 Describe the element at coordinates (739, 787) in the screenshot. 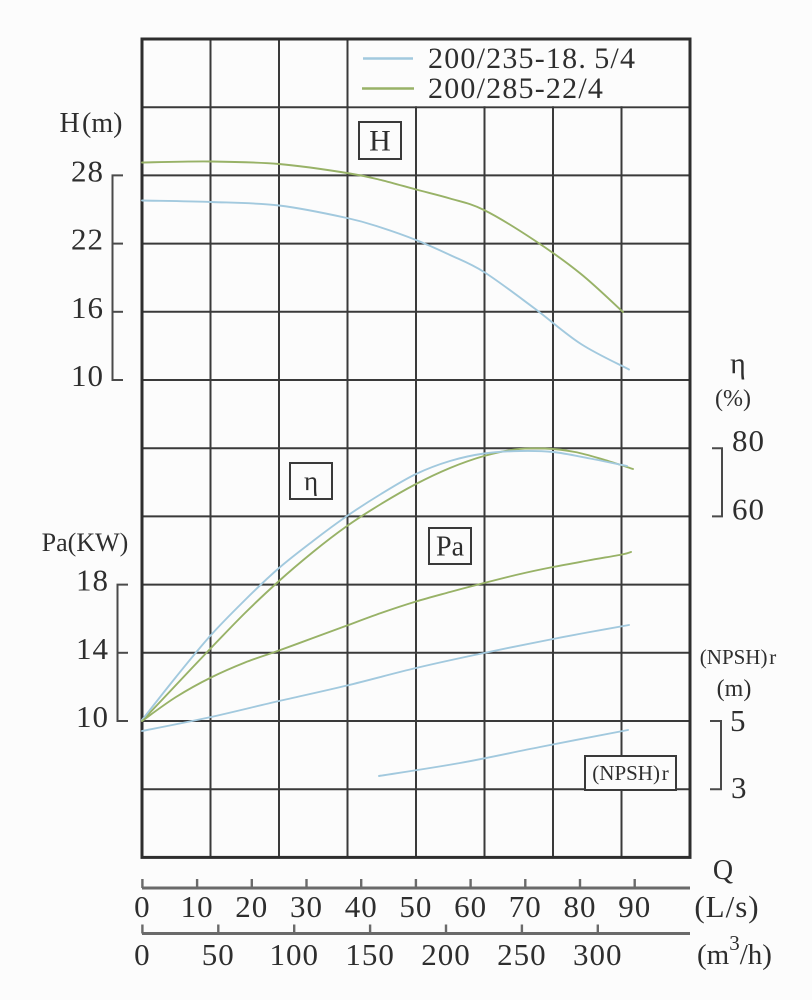

I see `svg-text: 3` at that location.